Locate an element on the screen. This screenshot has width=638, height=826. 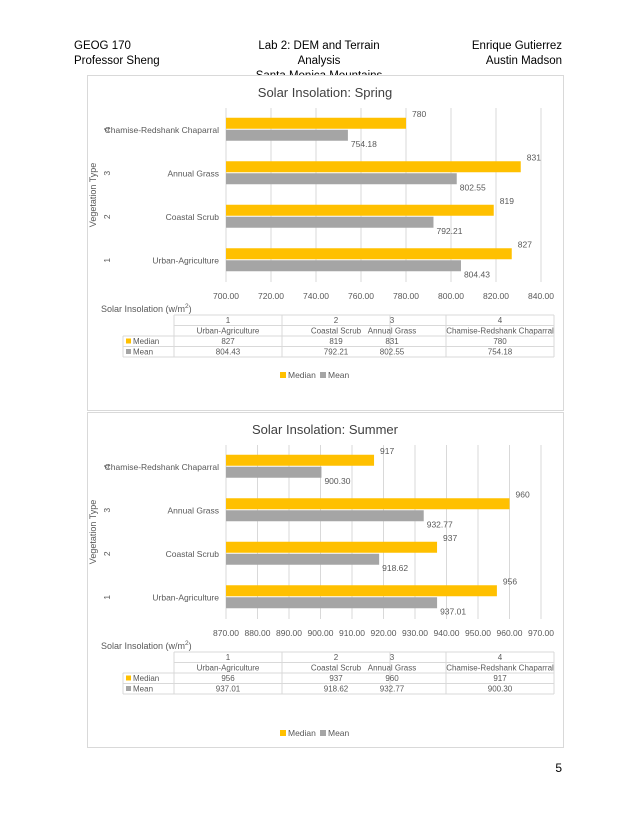
summer-x-tick-label: 970.00 is located at coordinates (541, 633).